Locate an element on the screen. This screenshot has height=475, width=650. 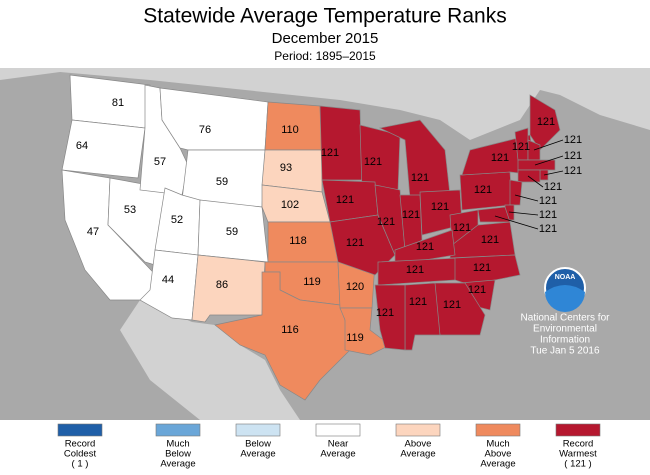
state-rank: 57 is located at coordinates (160, 162).